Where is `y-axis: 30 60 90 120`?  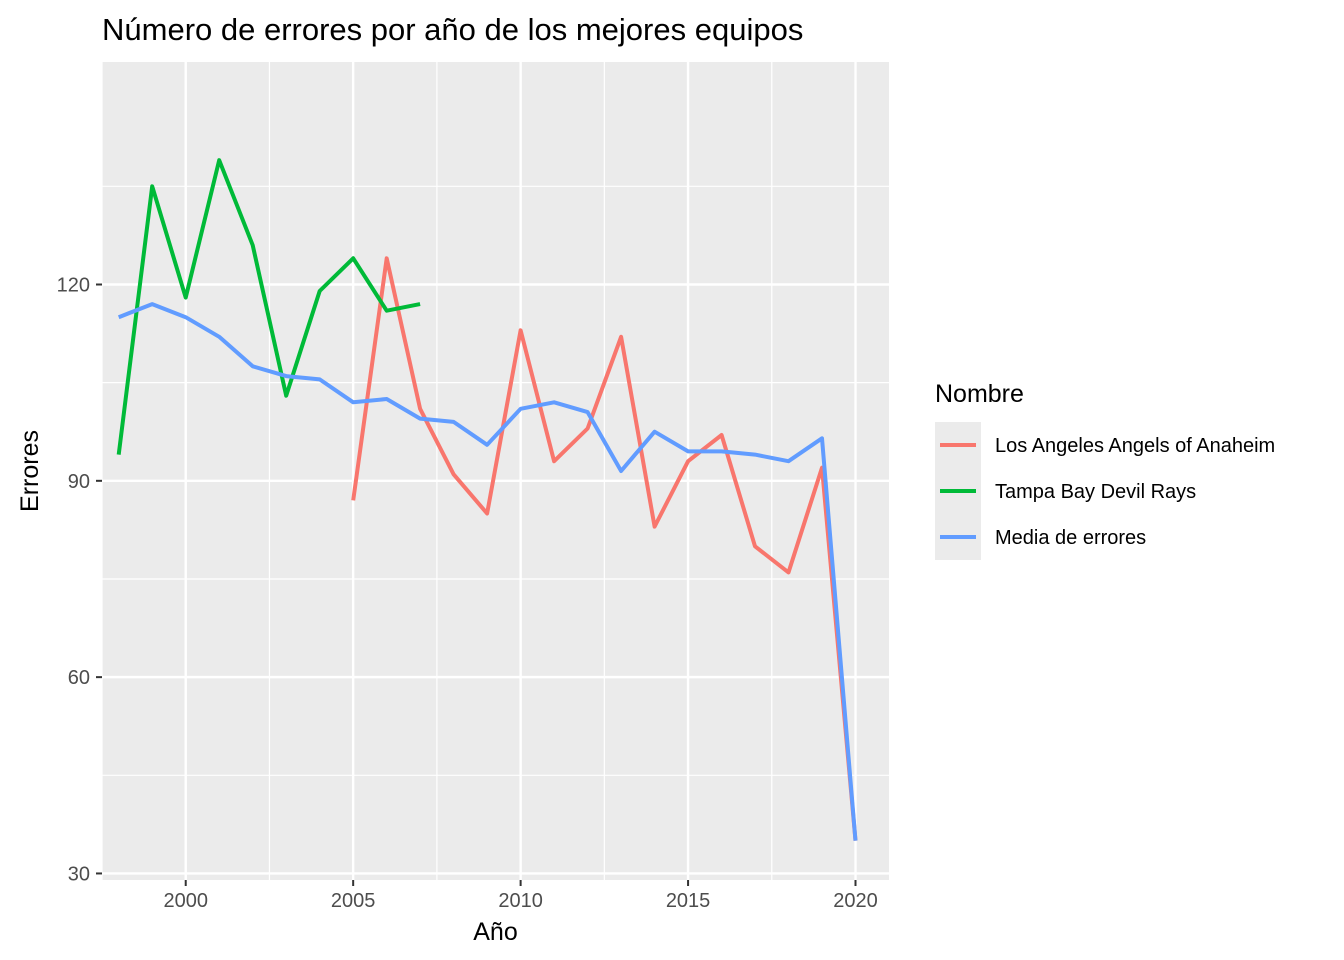 y-axis: 30 60 90 120 is located at coordinates (79, 579).